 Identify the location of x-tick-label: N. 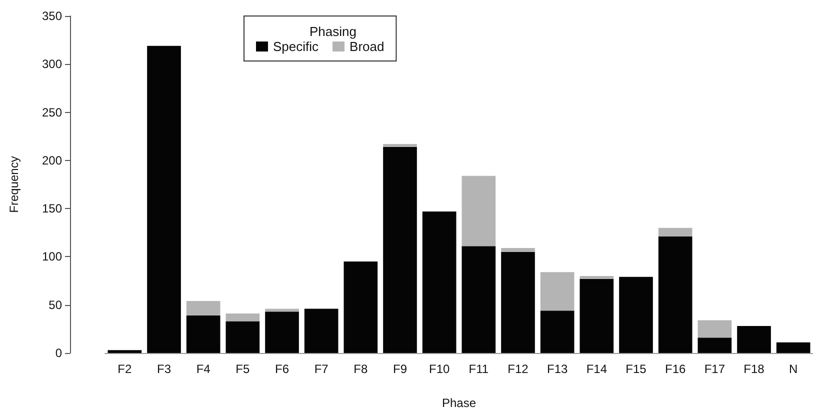
(793, 369).